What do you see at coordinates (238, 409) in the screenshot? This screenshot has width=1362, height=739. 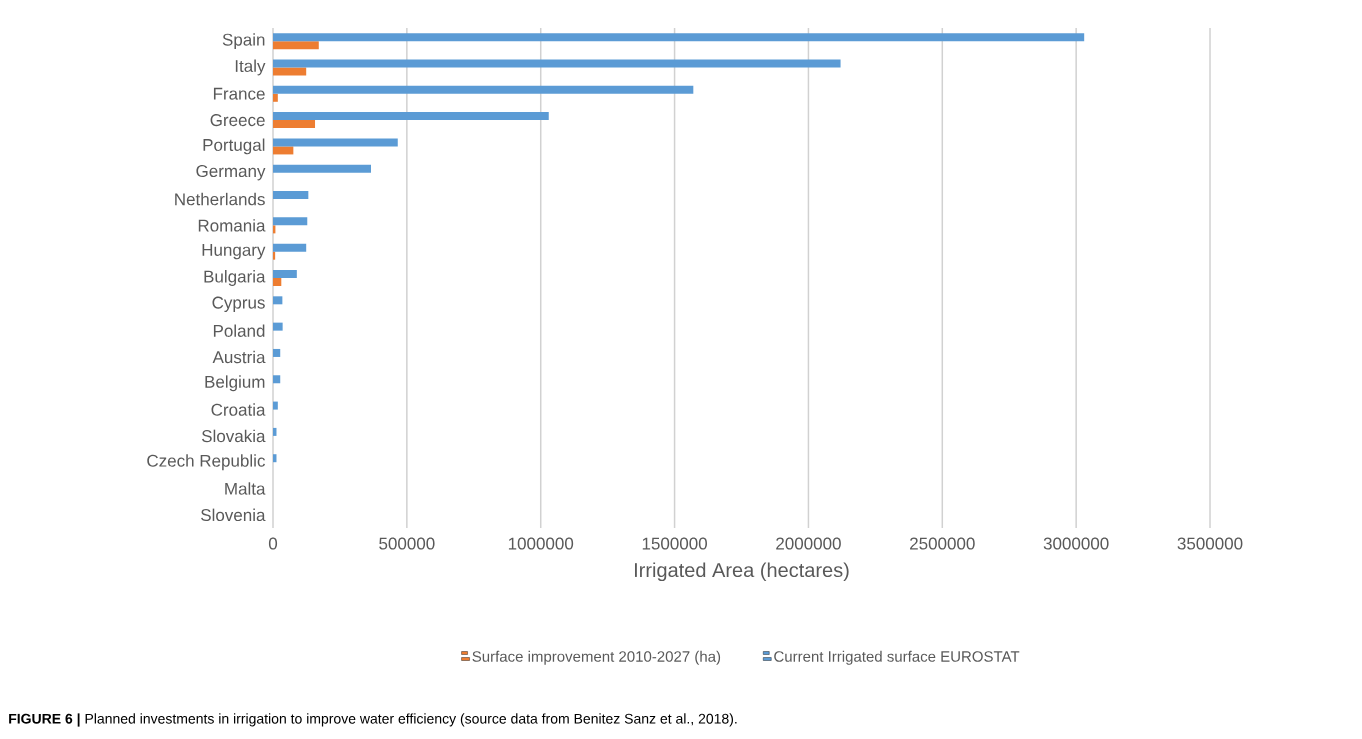 I see `y-tick-label: Croatia` at bounding box center [238, 409].